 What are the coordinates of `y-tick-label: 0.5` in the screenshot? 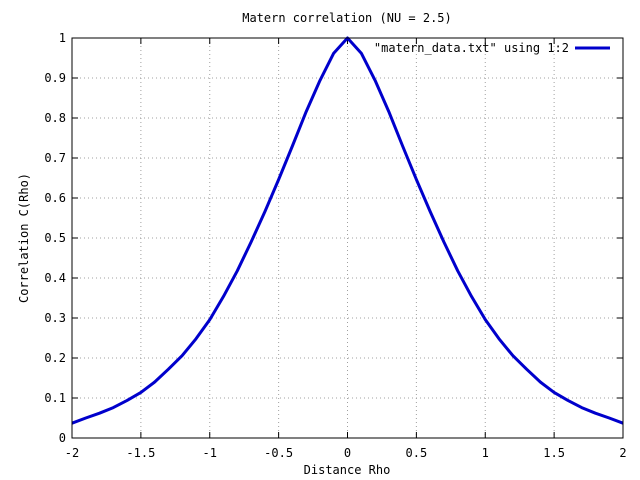 It's located at (55, 238).